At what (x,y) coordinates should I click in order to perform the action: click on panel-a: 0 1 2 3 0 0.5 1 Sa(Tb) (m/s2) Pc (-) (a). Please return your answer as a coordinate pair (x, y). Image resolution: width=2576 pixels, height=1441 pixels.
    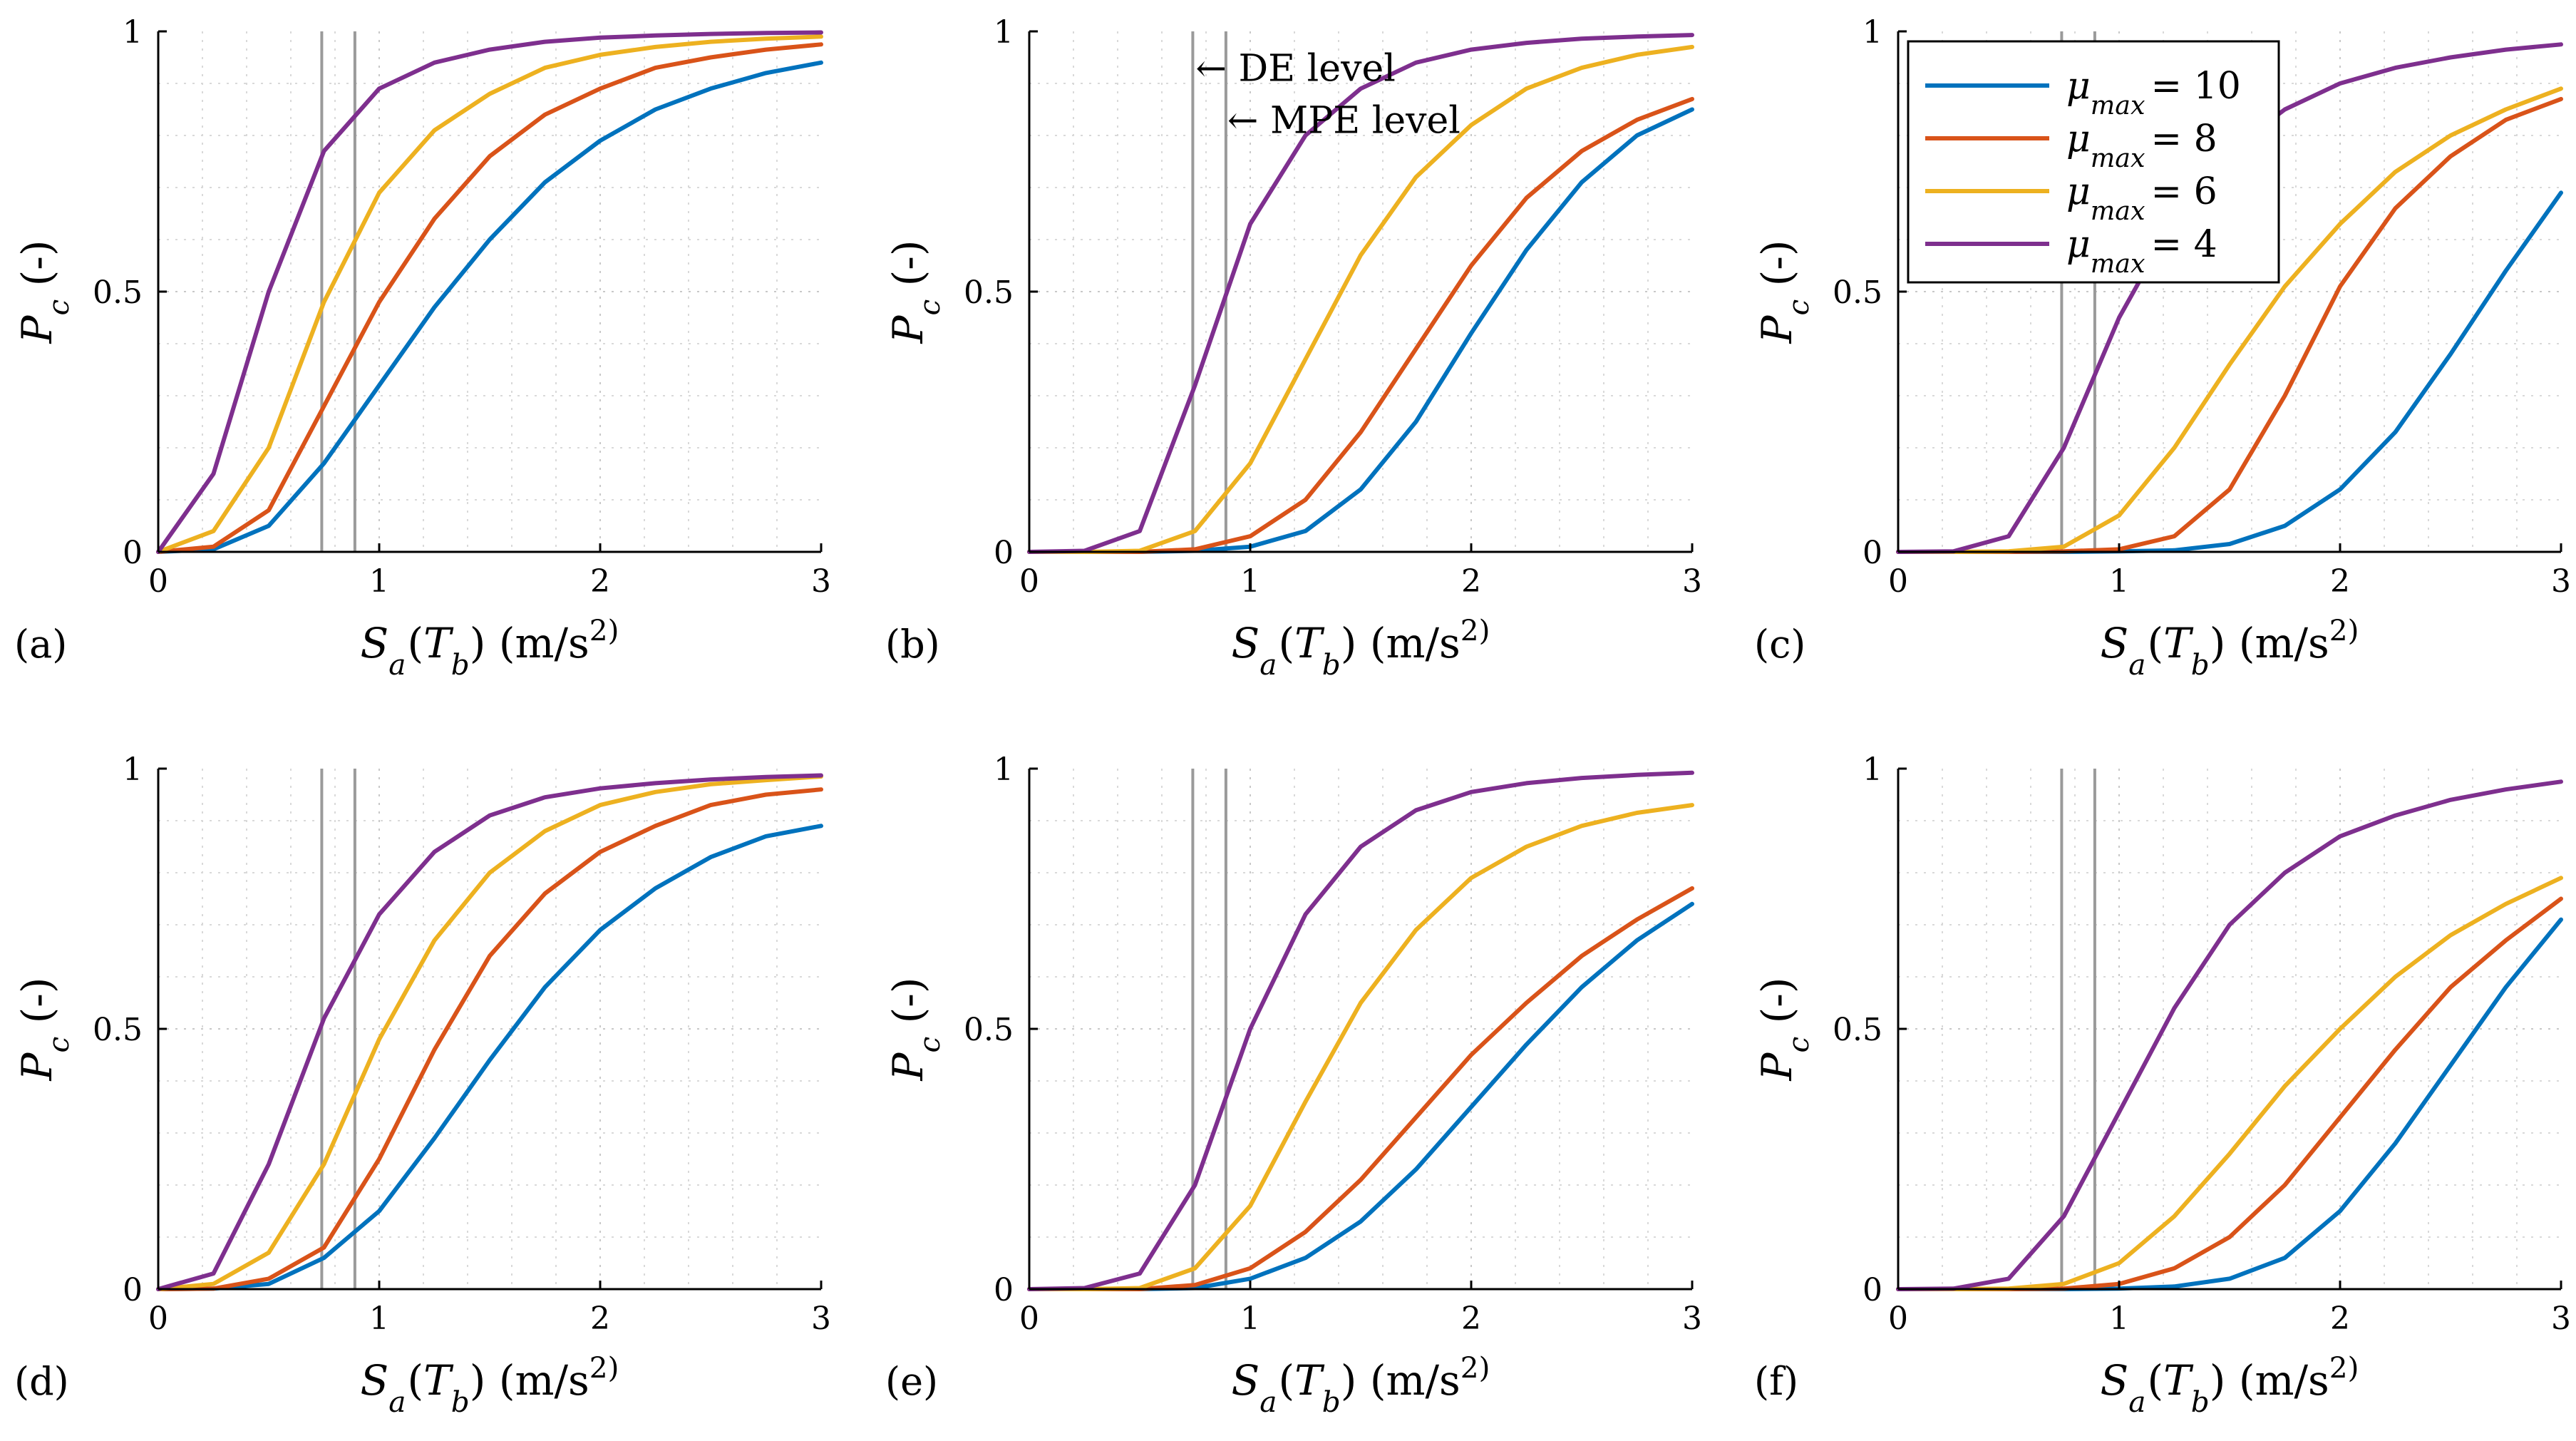
    Looking at the image, I should click on (422, 348).